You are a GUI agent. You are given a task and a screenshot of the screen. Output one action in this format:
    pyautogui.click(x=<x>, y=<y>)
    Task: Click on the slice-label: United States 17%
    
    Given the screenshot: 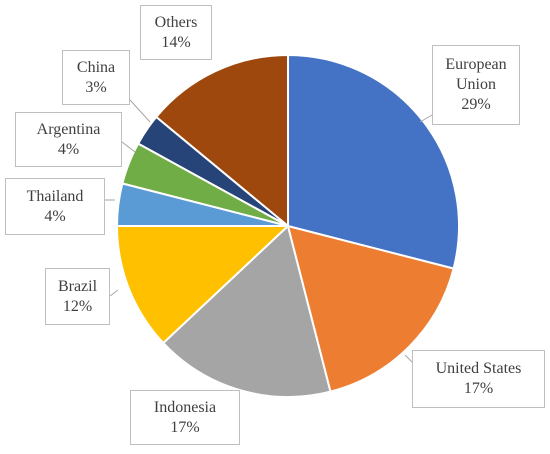 What is the action you would take?
    pyautogui.click(x=478, y=379)
    